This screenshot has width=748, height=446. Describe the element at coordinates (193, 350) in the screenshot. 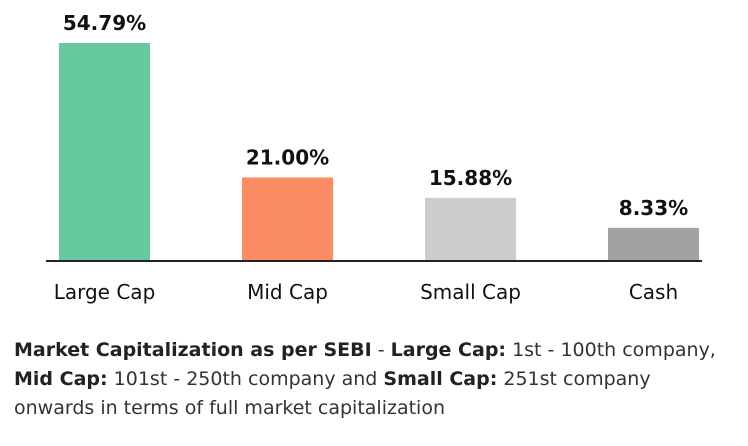

I see `note-title: Market Capitalization as per SEBI` at that location.